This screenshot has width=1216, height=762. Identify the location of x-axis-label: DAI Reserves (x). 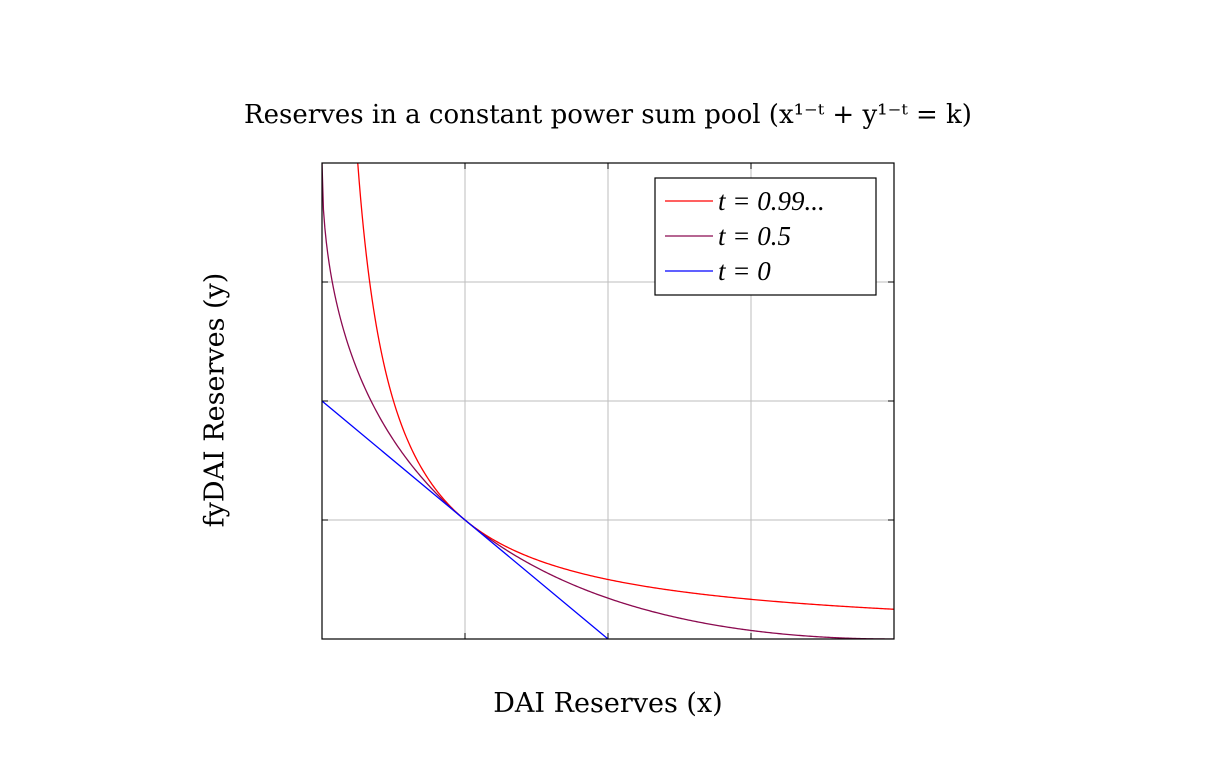
(608, 703).